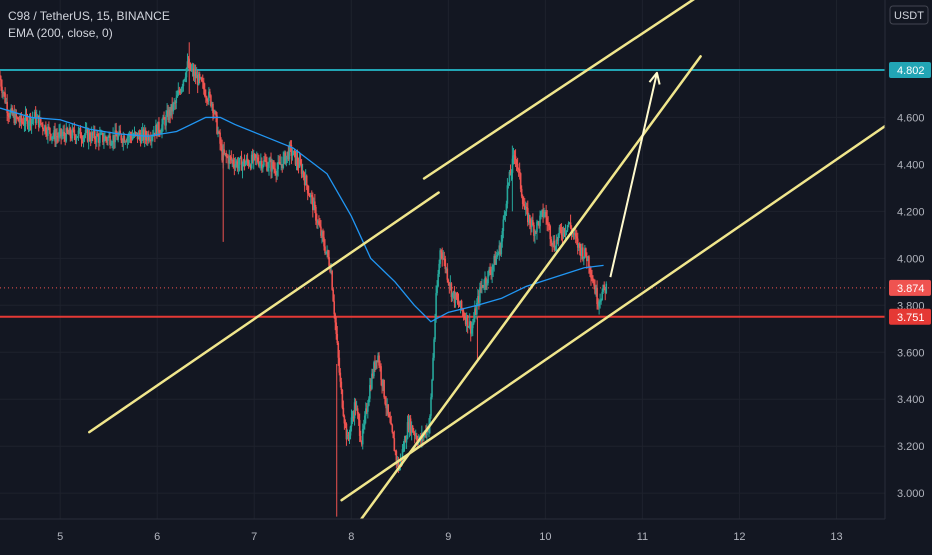 The image size is (932, 555). What do you see at coordinates (254, 537) in the screenshot?
I see `x-tick-label: 7` at bounding box center [254, 537].